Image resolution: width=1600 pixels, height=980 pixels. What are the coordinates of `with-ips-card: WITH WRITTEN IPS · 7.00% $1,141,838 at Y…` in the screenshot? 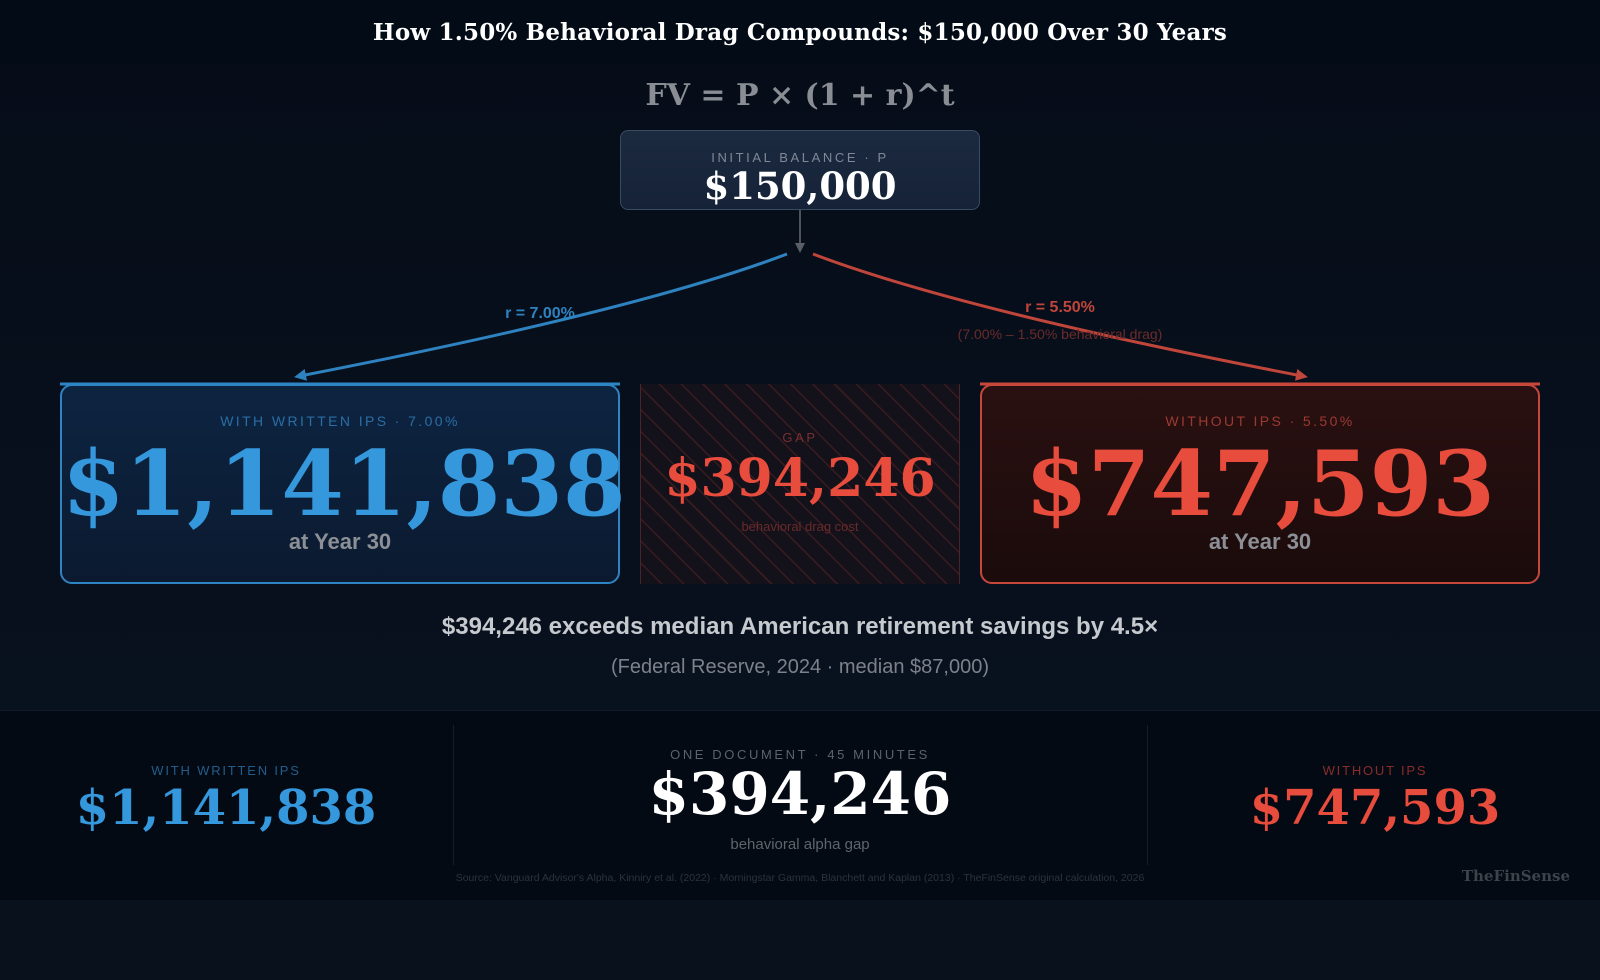 It's located at (343, 484).